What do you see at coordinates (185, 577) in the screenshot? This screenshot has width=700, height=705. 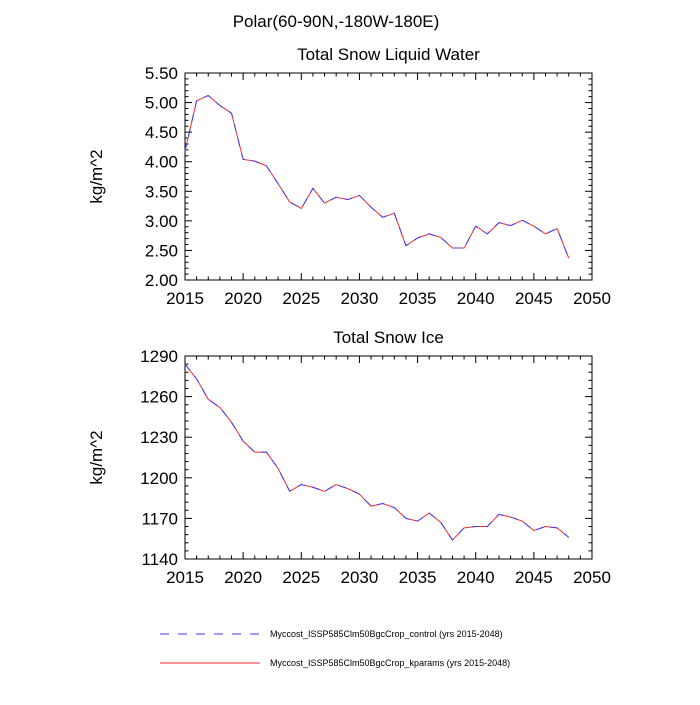 I see `snow-ice-x-tick-label: 2015` at bounding box center [185, 577].